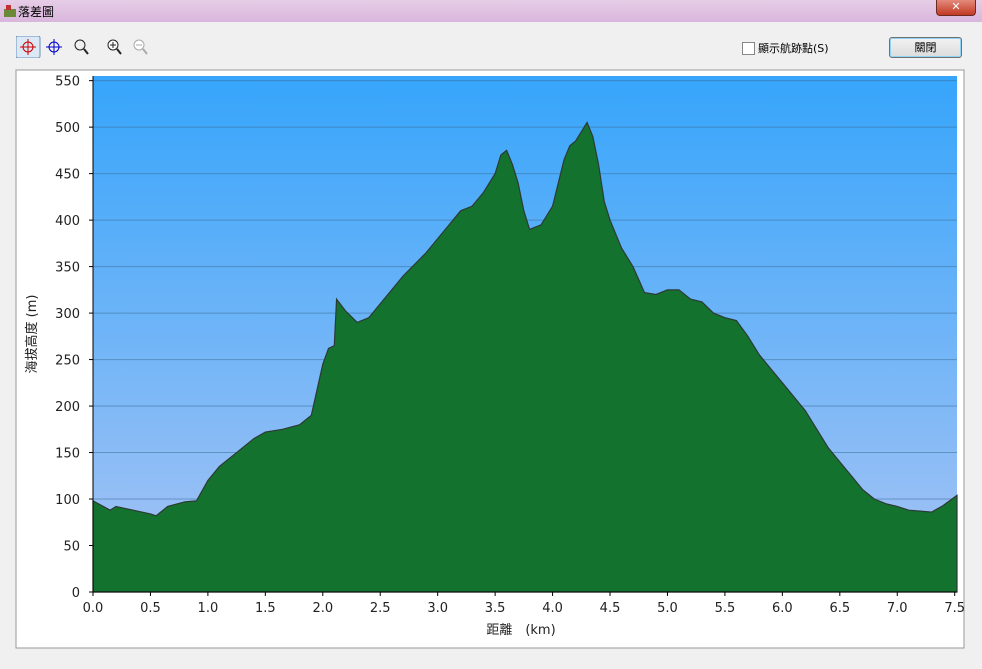  Describe the element at coordinates (67, 221) in the screenshot. I see `y-tick-label: 400` at that location.